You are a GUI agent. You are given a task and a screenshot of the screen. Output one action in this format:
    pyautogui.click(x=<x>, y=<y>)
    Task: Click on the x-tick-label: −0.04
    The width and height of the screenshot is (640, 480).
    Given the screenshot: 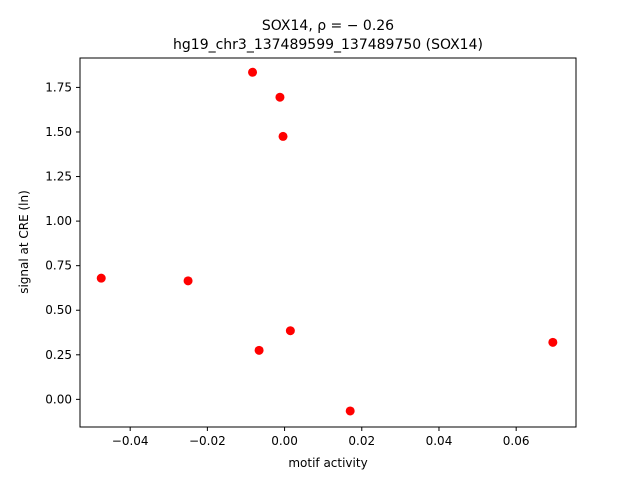 What is the action you would take?
    pyautogui.click(x=130, y=441)
    